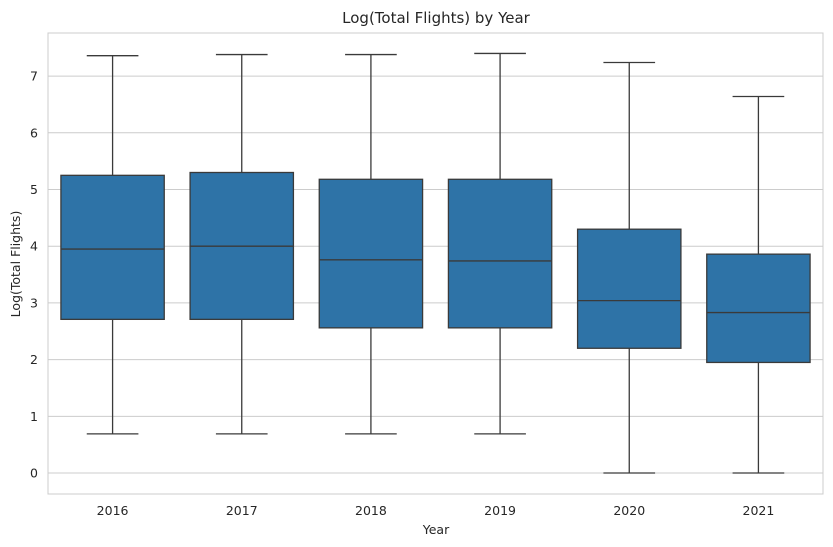 The width and height of the screenshot is (833, 547). Describe the element at coordinates (34, 359) in the screenshot. I see `y-tick-label: 2` at that location.